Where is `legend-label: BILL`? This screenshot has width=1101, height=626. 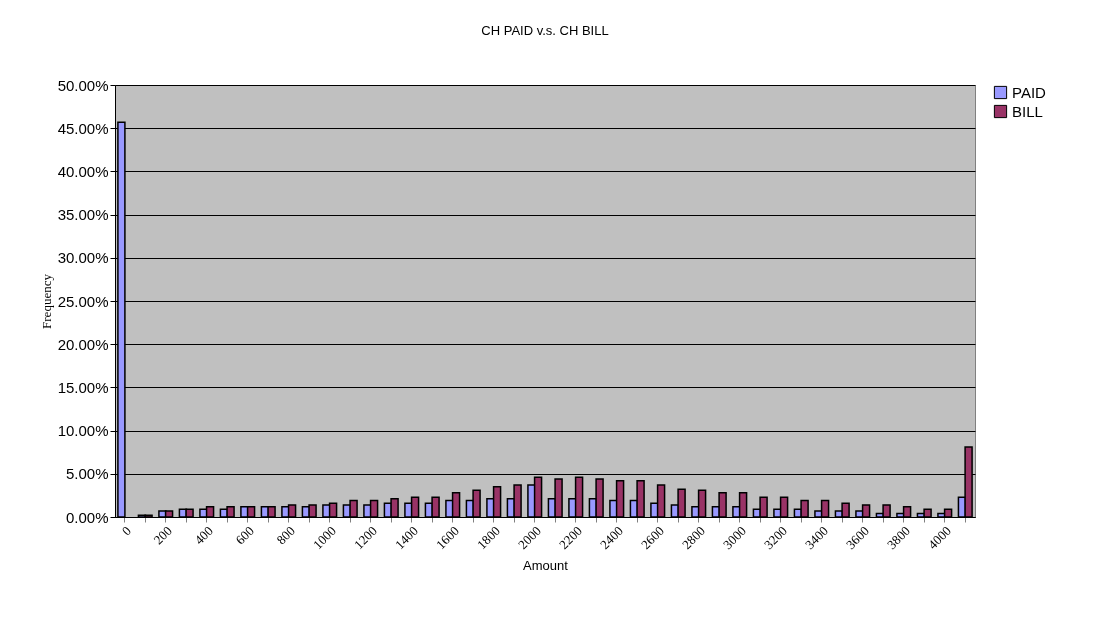 legend-label: BILL is located at coordinates (1027, 111).